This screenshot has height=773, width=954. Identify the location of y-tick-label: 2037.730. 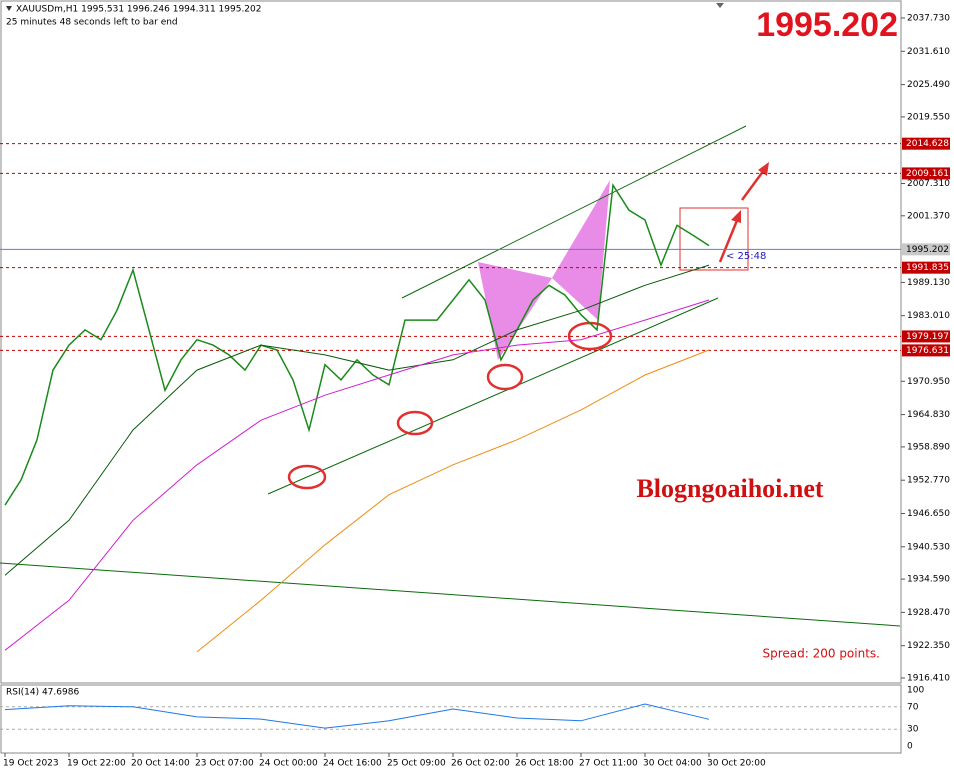
(928, 19).